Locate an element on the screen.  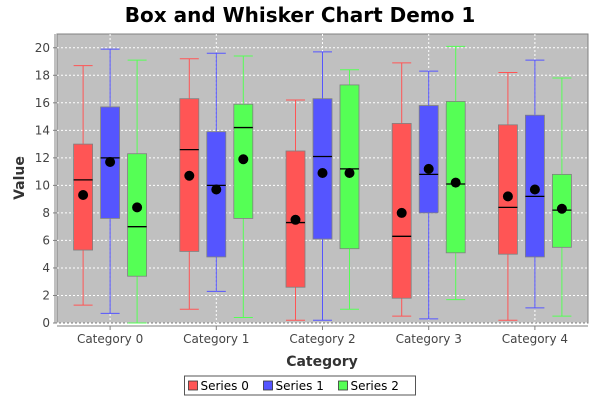
x-tick-label: Category 4 is located at coordinates (535, 339).